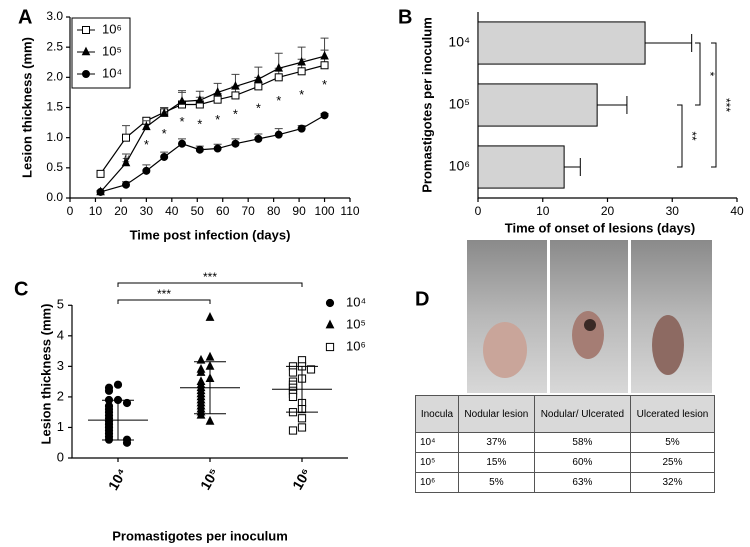 Image resolution: width=750 pixels, height=547 pixels. Describe the element at coordinates (582, 414) in the screenshot. I see `header-cell: Nodular/ Ulcerated` at that location.